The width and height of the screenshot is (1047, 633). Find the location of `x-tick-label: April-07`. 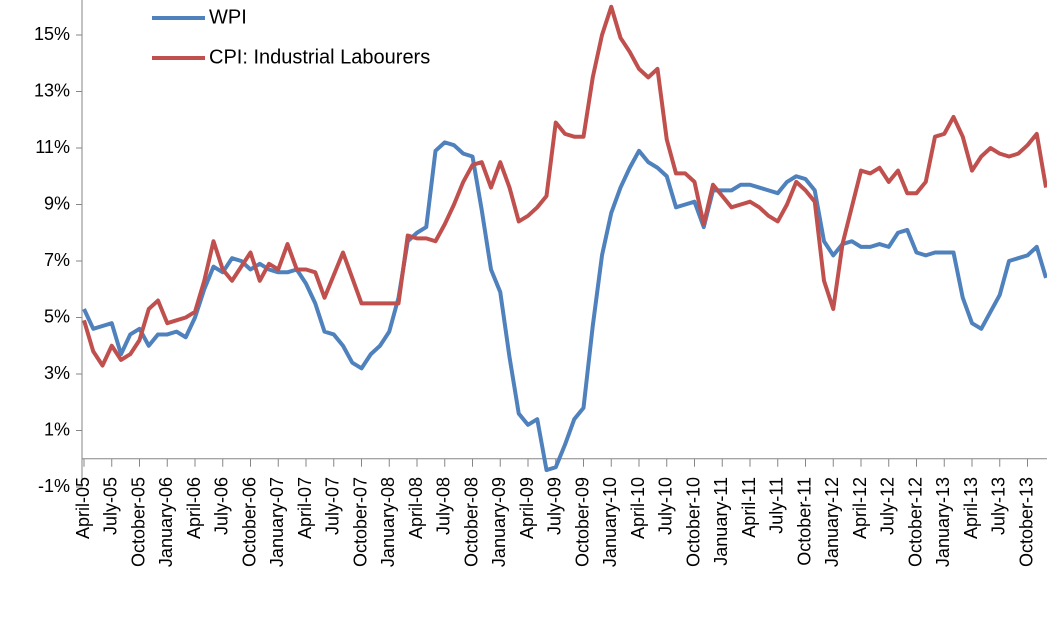

x-tick-label: April-07 is located at coordinates (305, 508).